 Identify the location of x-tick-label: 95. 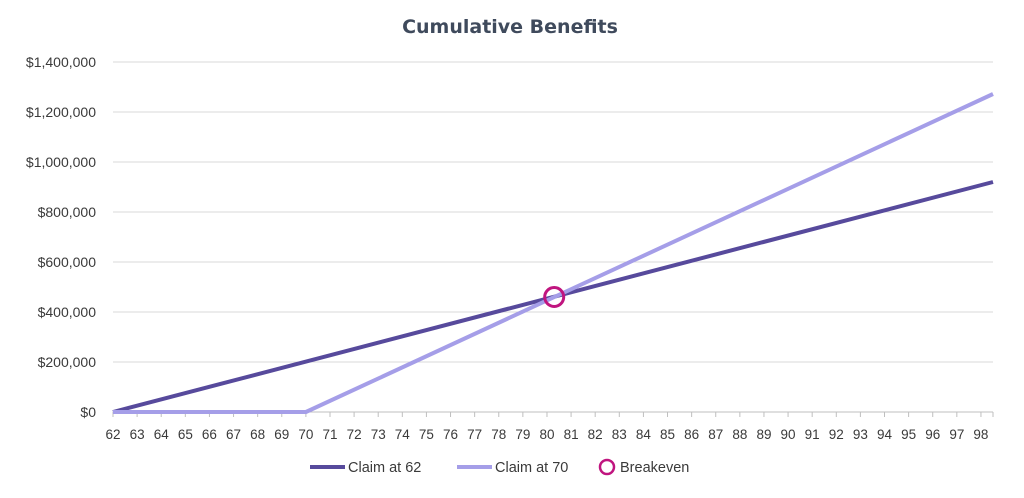
(908, 434).